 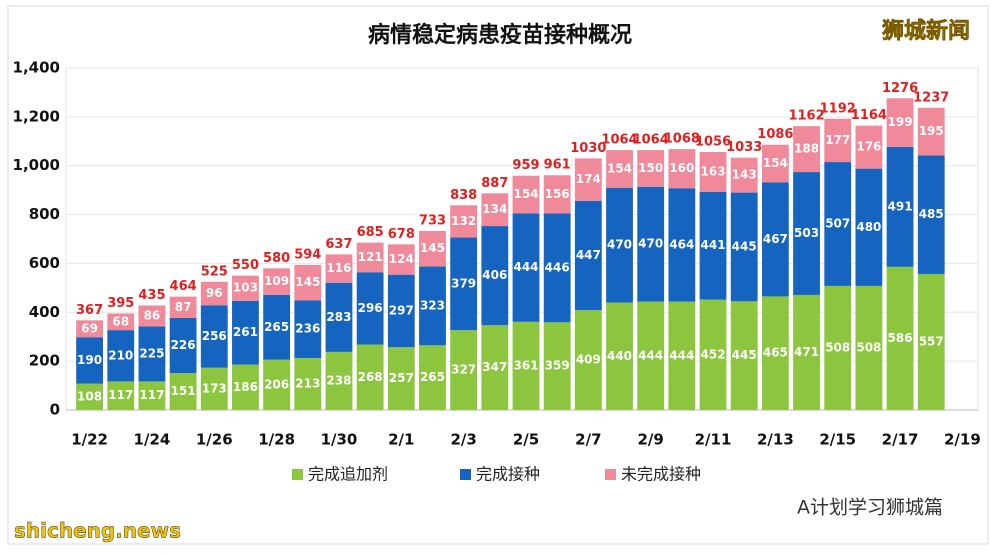 I want to click on bar-value-label: 163, so click(x=713, y=171).